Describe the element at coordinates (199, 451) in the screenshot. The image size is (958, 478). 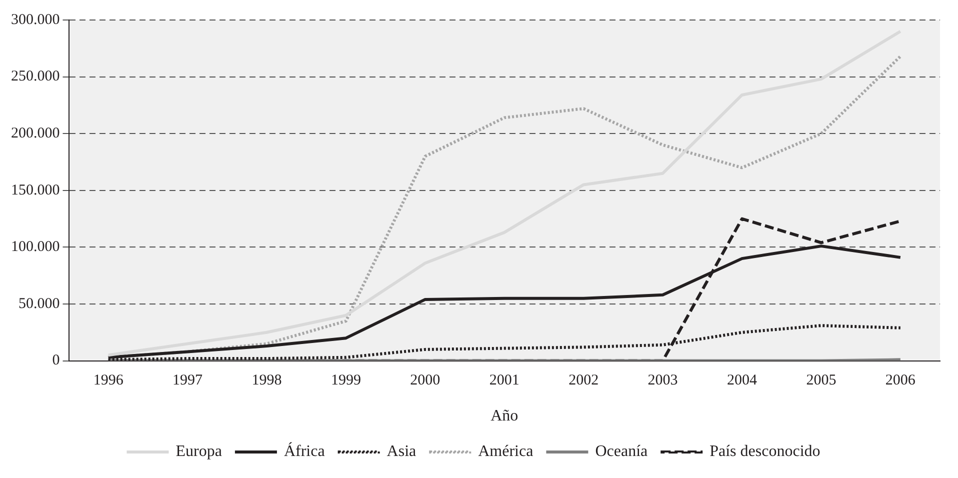
I see `legend-label: Europa` at that location.